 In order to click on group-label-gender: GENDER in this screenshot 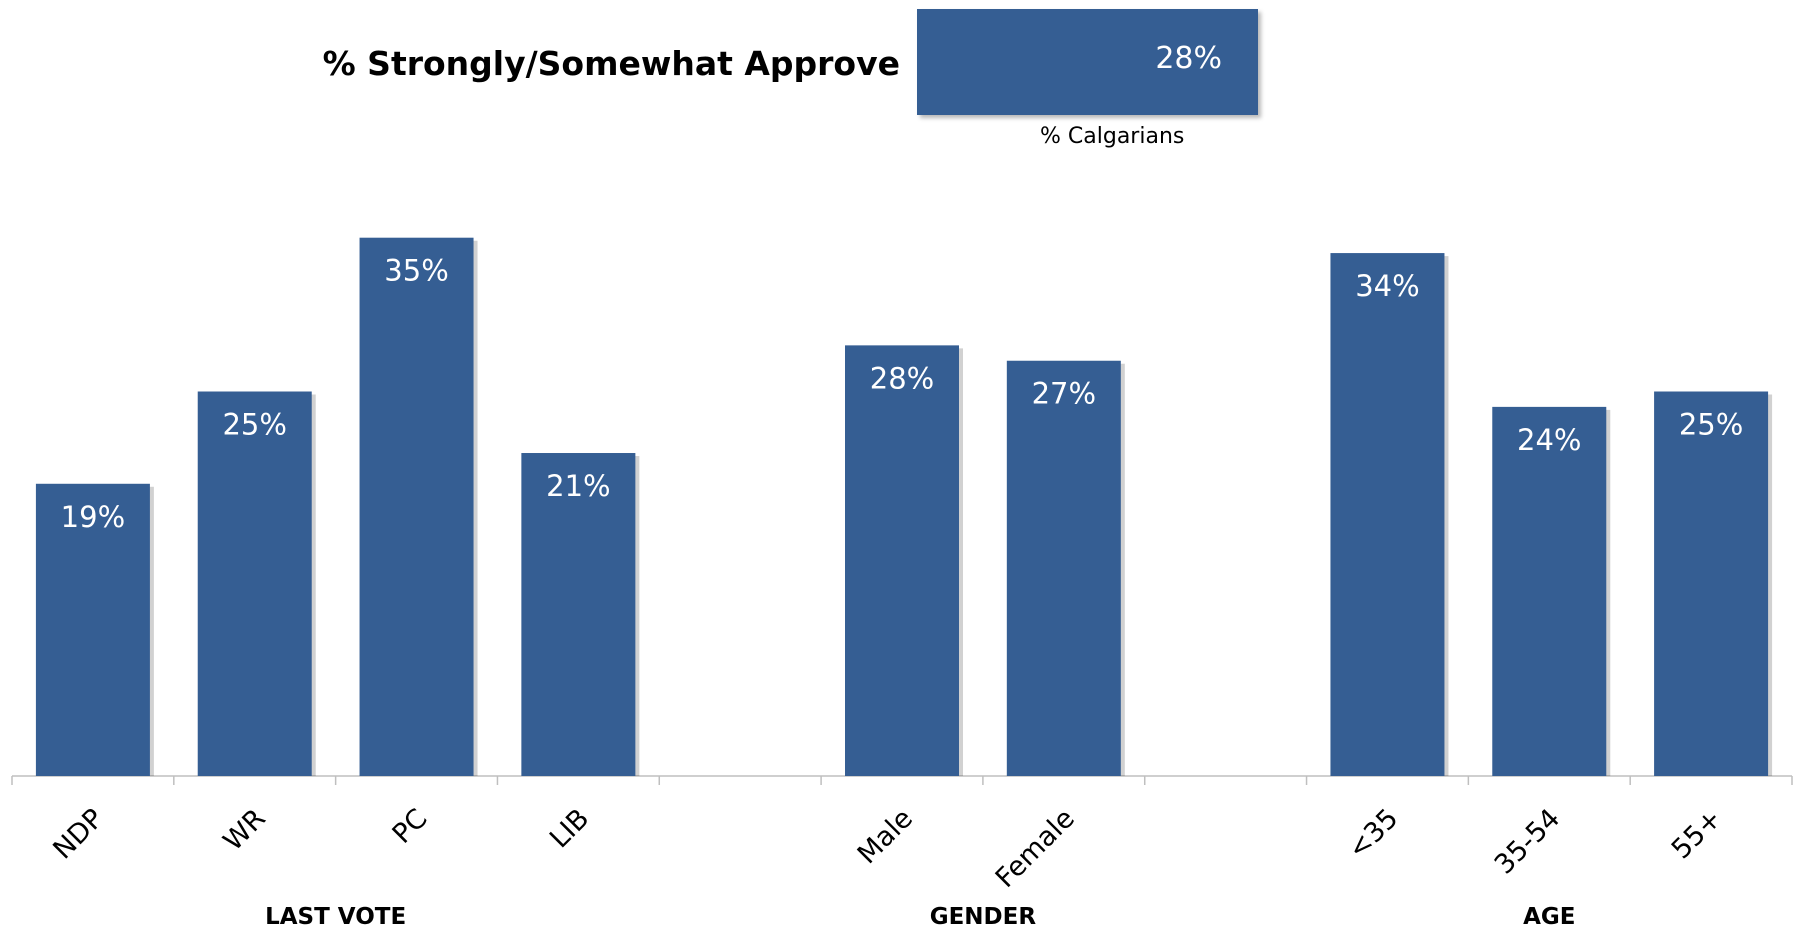, I will do `click(983, 916)`.